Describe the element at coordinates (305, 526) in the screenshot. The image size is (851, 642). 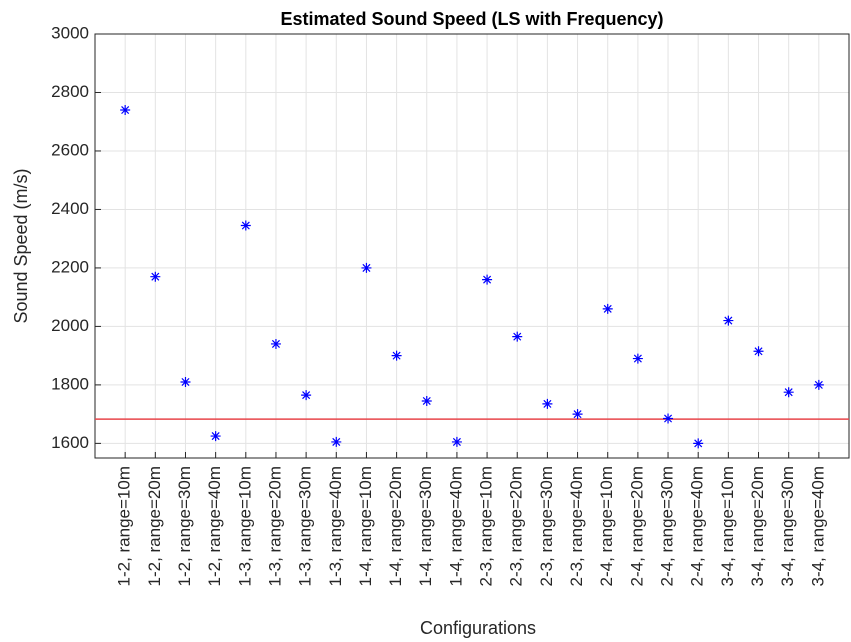
I see `x-tick-label: 1-3, range=30m` at that location.